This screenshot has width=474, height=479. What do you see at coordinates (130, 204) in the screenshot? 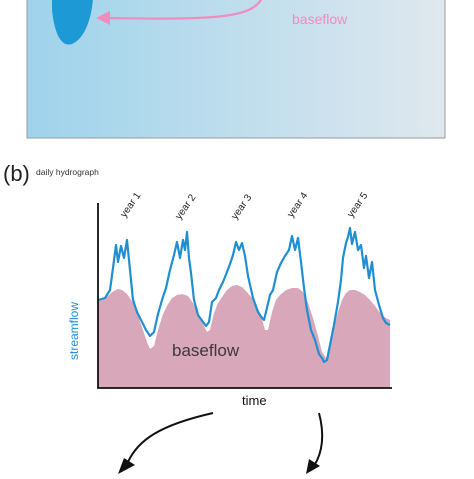
I see `year-label-1: year 1` at bounding box center [130, 204].